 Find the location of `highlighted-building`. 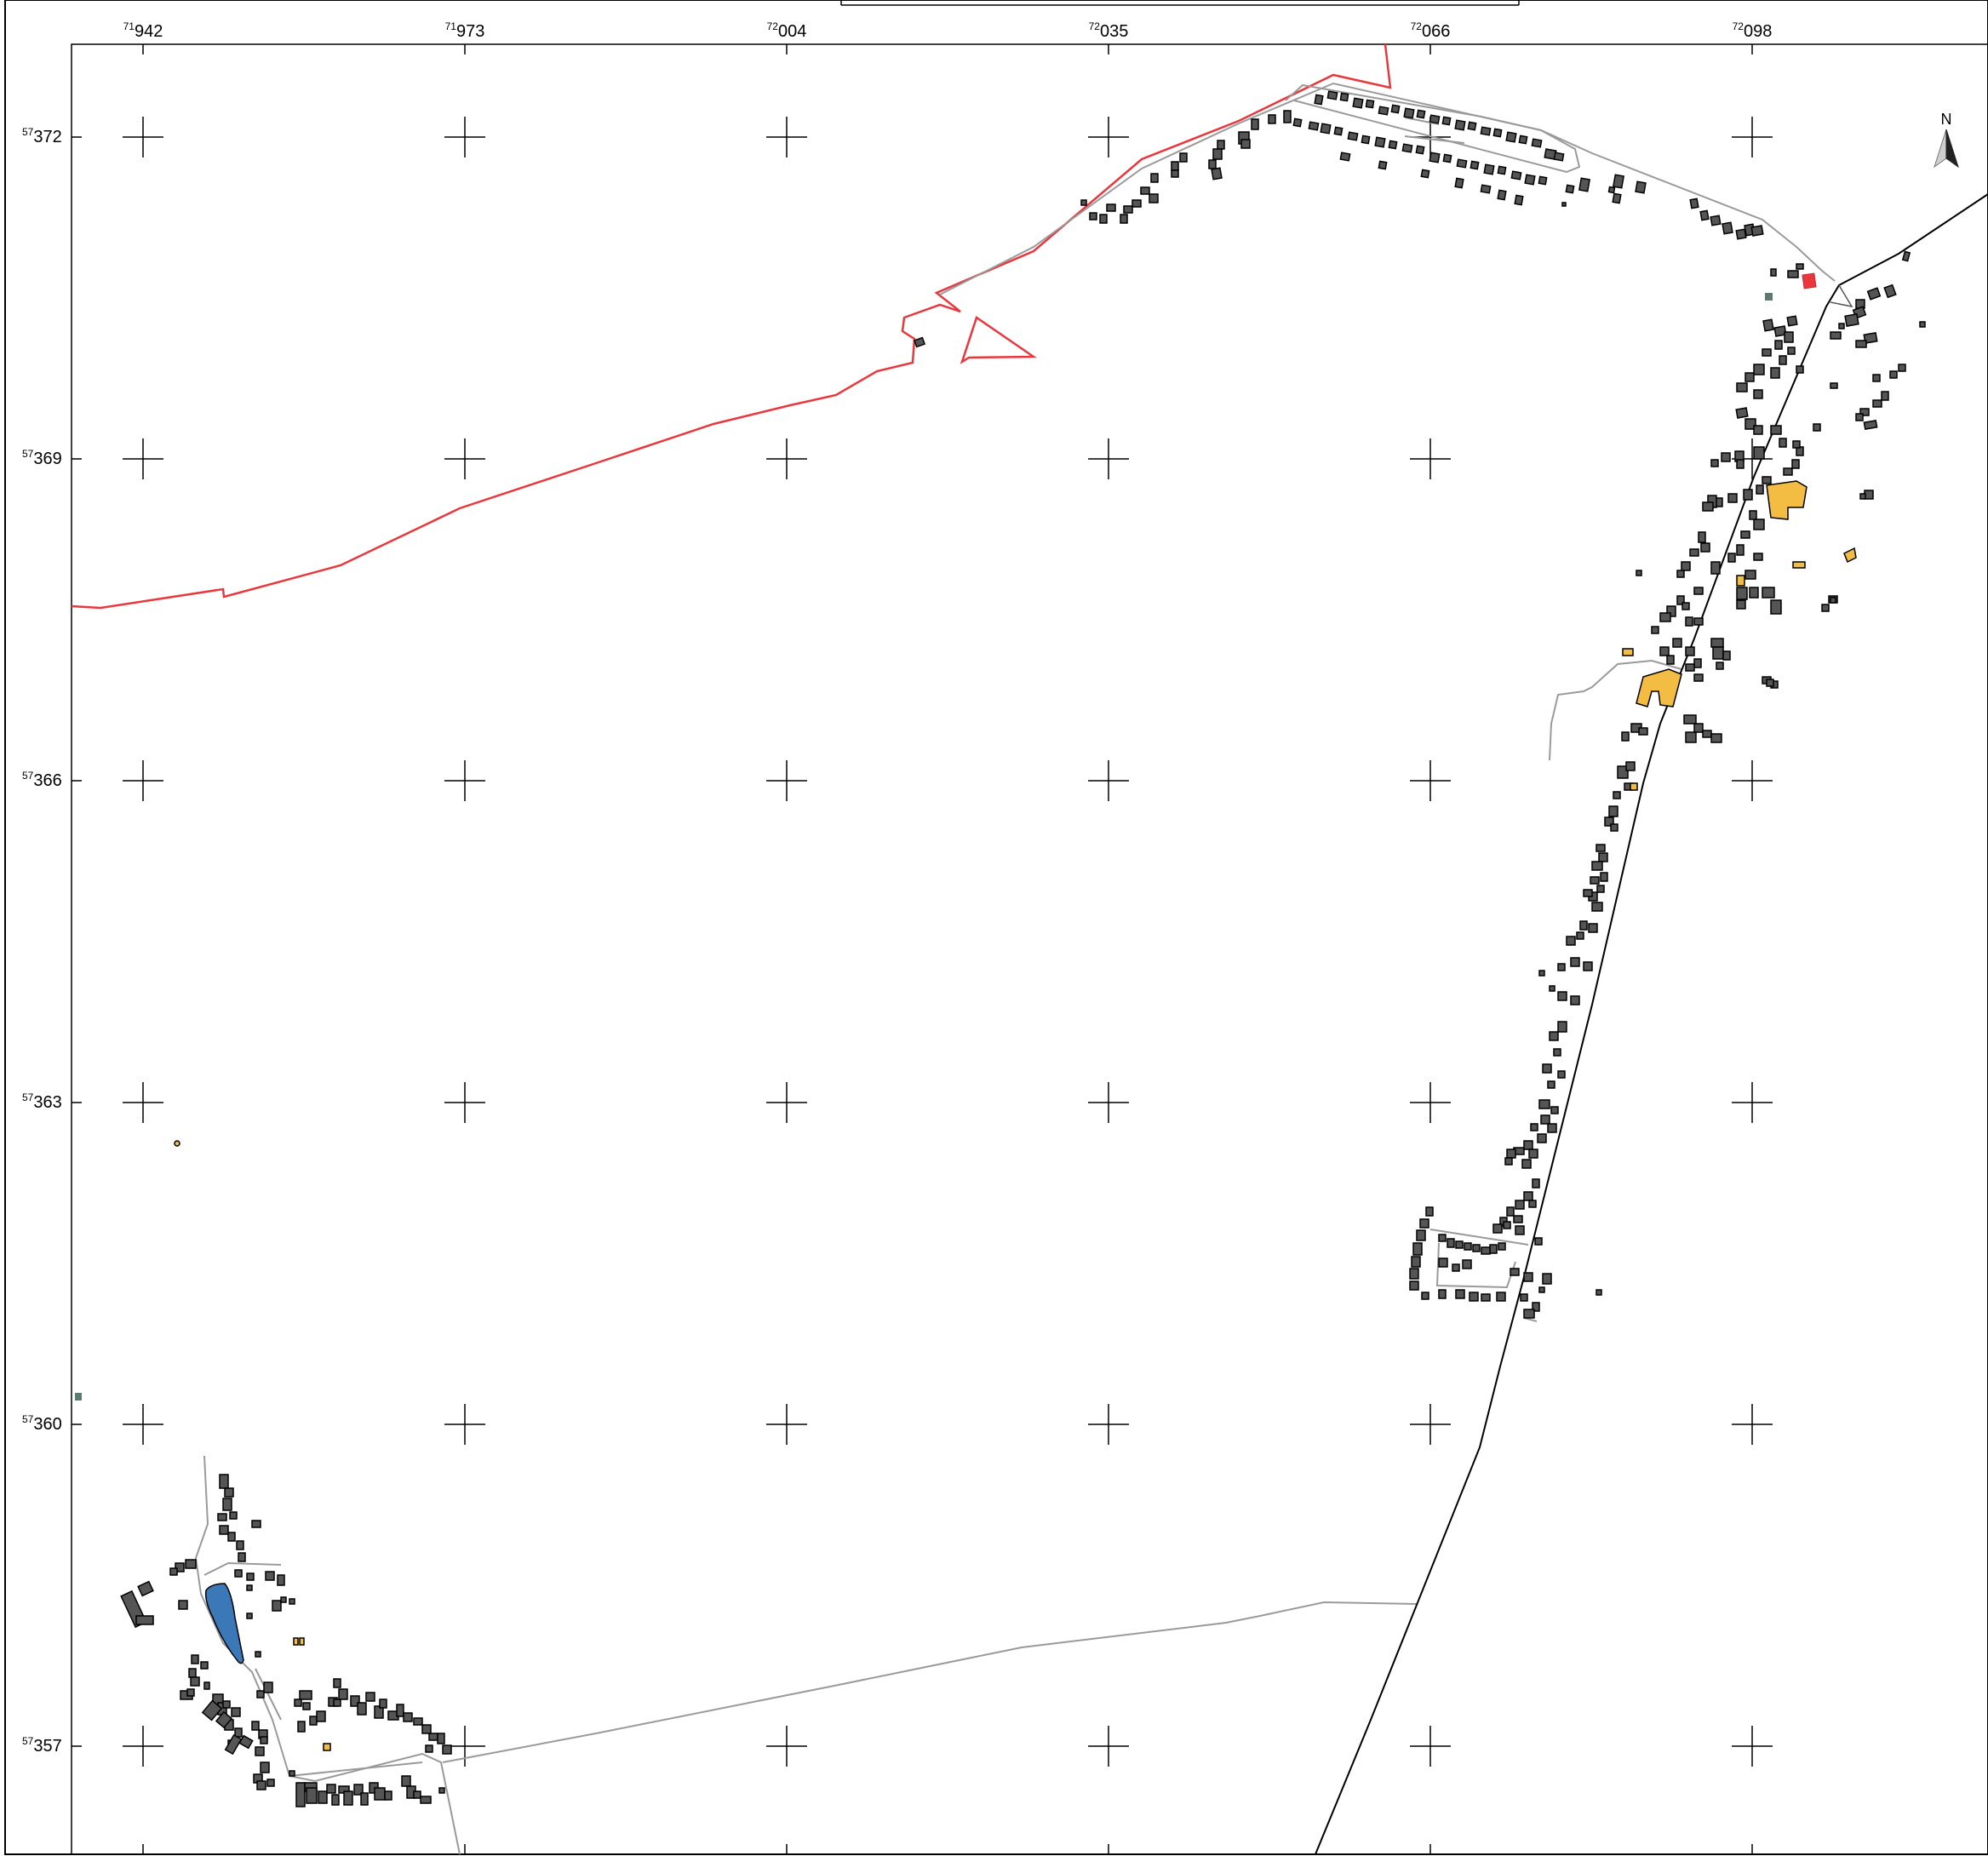

highlighted-building is located at coordinates (1809, 280).